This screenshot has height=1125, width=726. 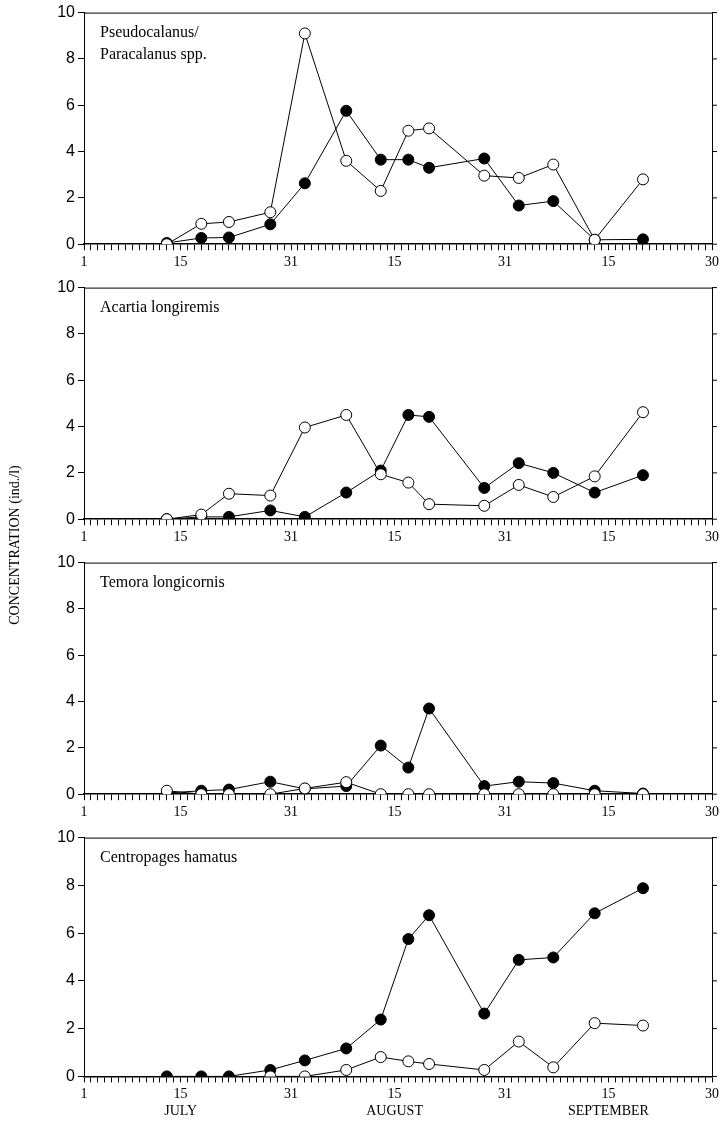 What do you see at coordinates (181, 1102) in the screenshot?
I see `x-tick-label: 15 JULY` at bounding box center [181, 1102].